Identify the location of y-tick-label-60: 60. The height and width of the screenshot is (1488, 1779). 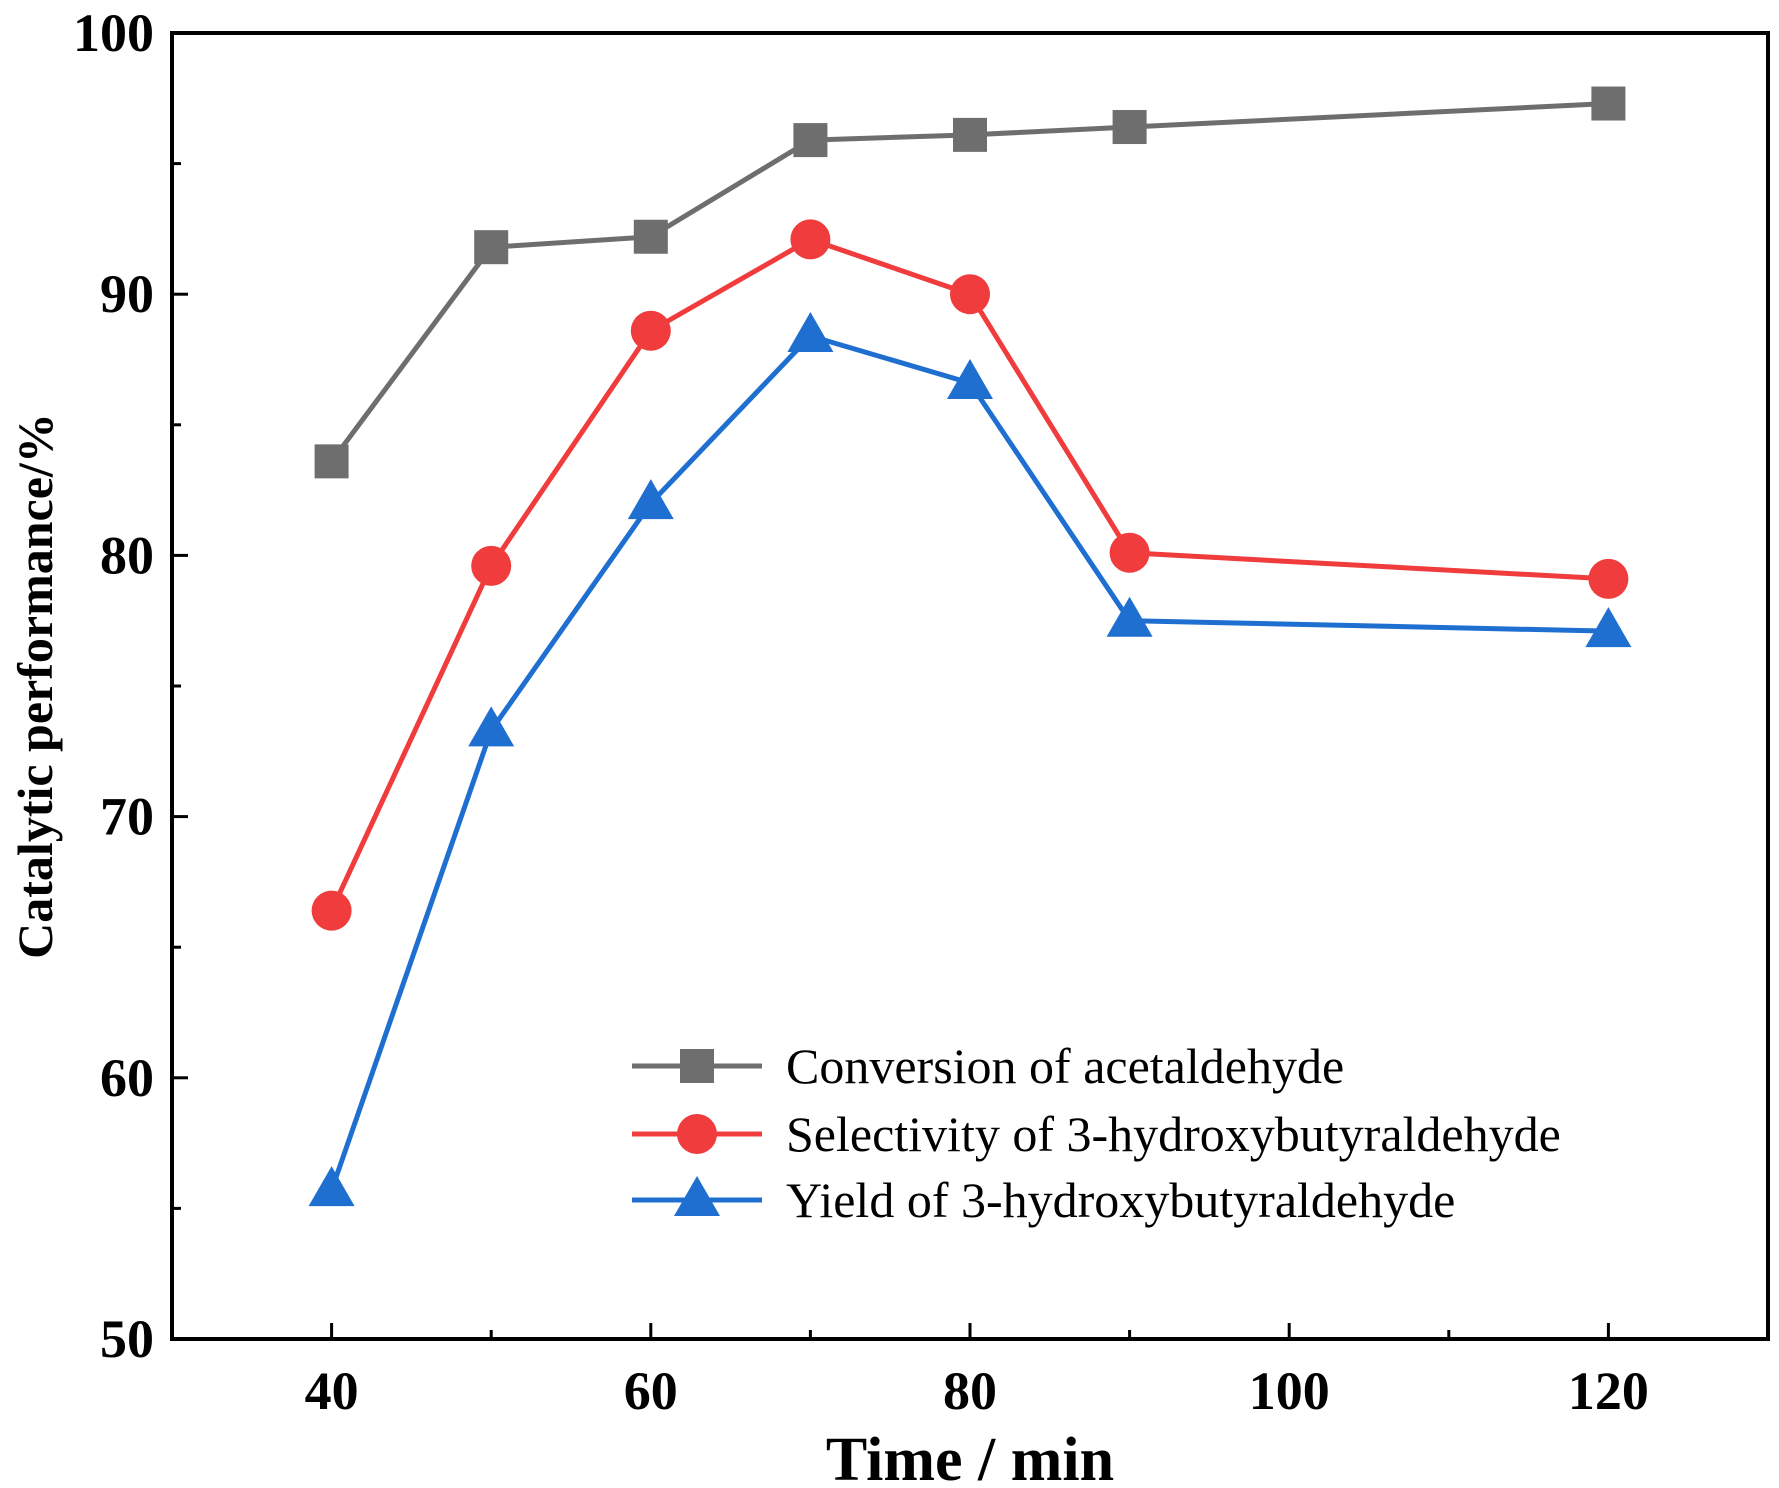
(127, 1078).